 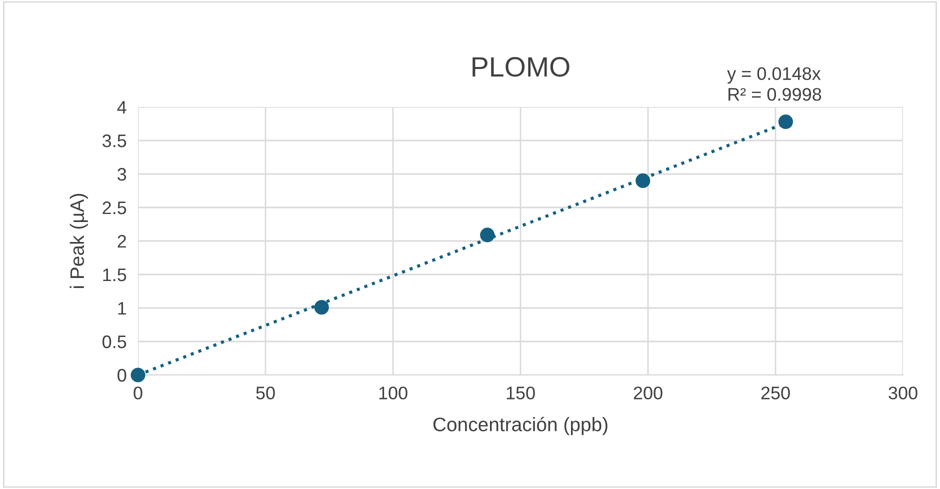 I want to click on text: y = 0.0148x R² = 0.9998, so click(x=774, y=84).